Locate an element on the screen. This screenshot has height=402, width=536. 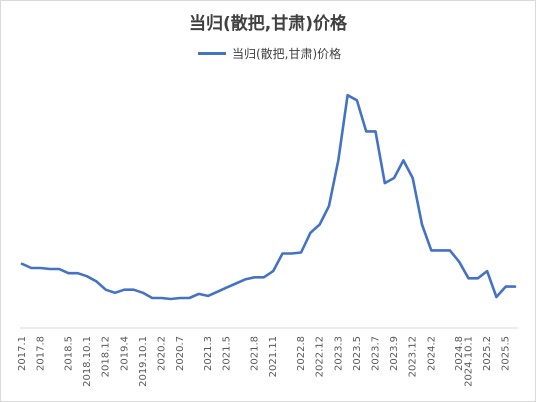
x-tick-label: 2024.2 is located at coordinates (431, 353).